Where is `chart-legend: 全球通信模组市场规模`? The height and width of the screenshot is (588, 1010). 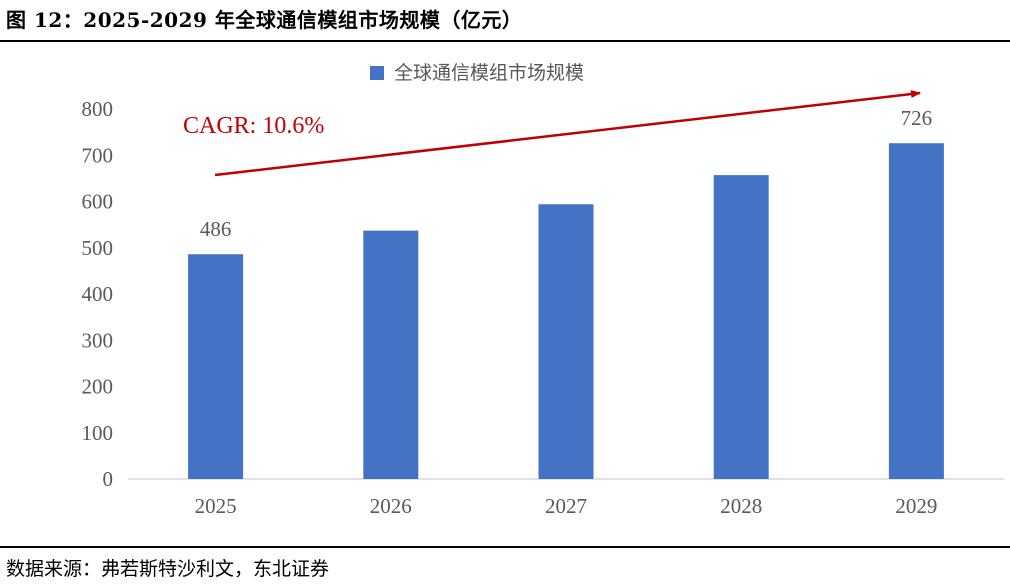 chart-legend: 全球通信模组市场规模 is located at coordinates (477, 73).